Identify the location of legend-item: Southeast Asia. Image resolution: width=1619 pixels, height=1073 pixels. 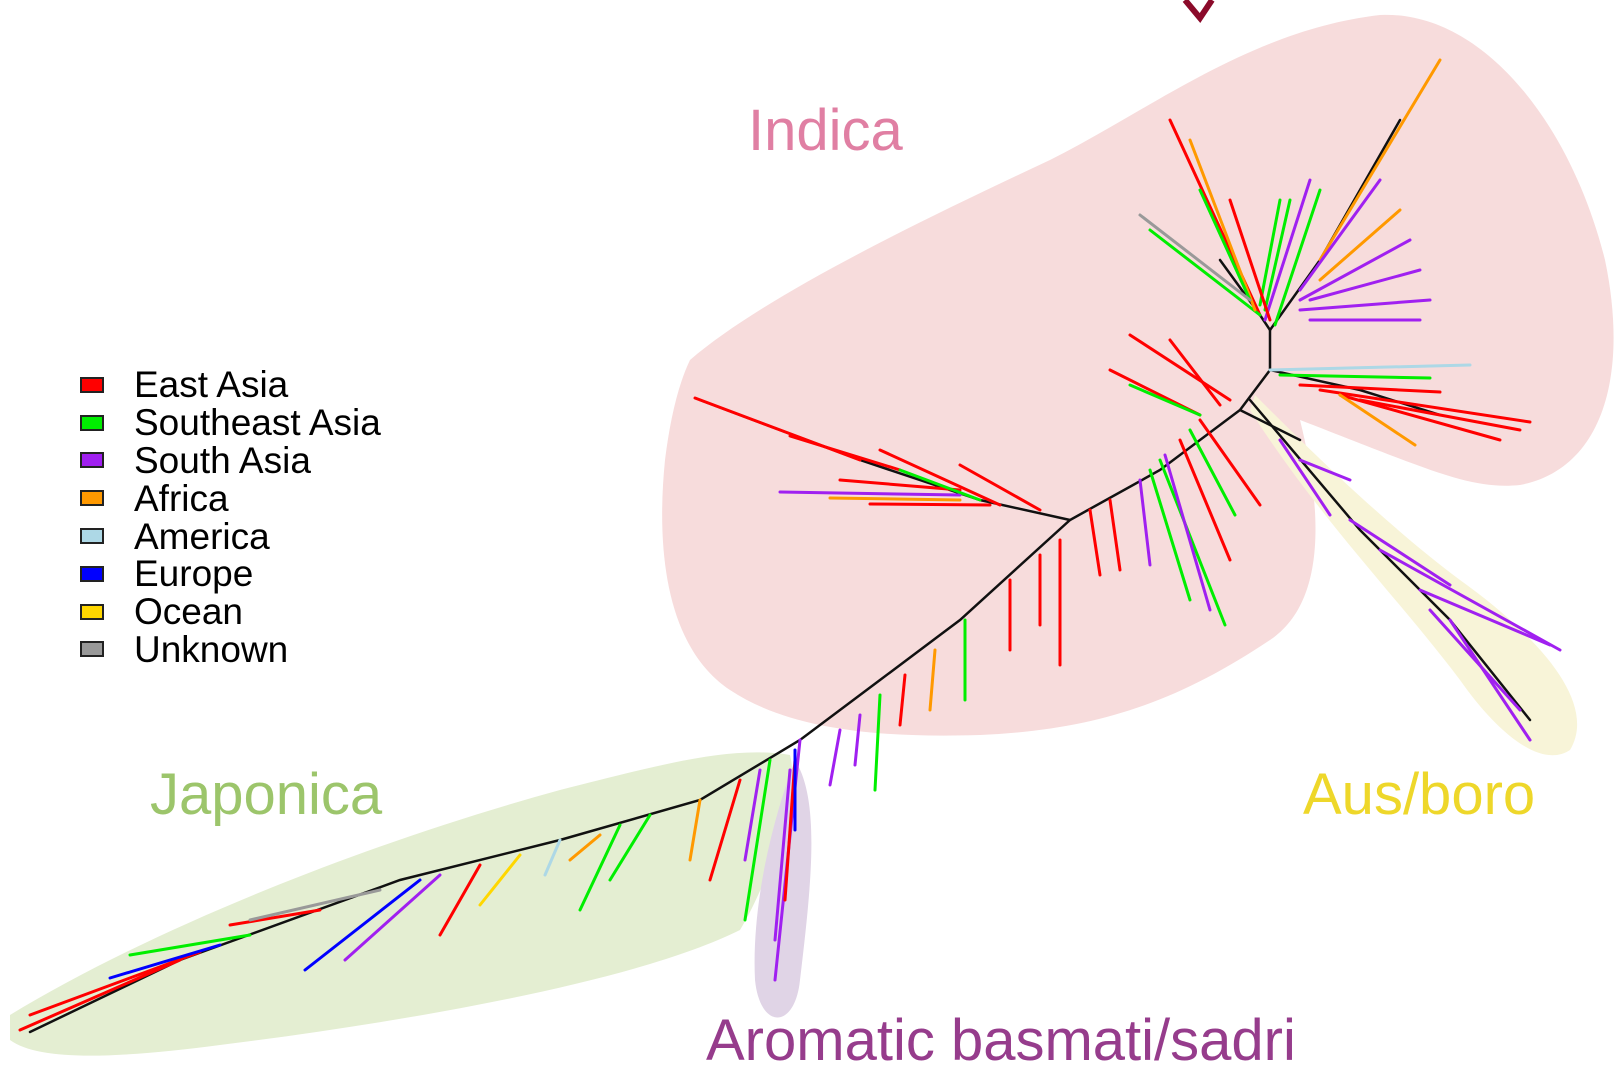
(230, 423).